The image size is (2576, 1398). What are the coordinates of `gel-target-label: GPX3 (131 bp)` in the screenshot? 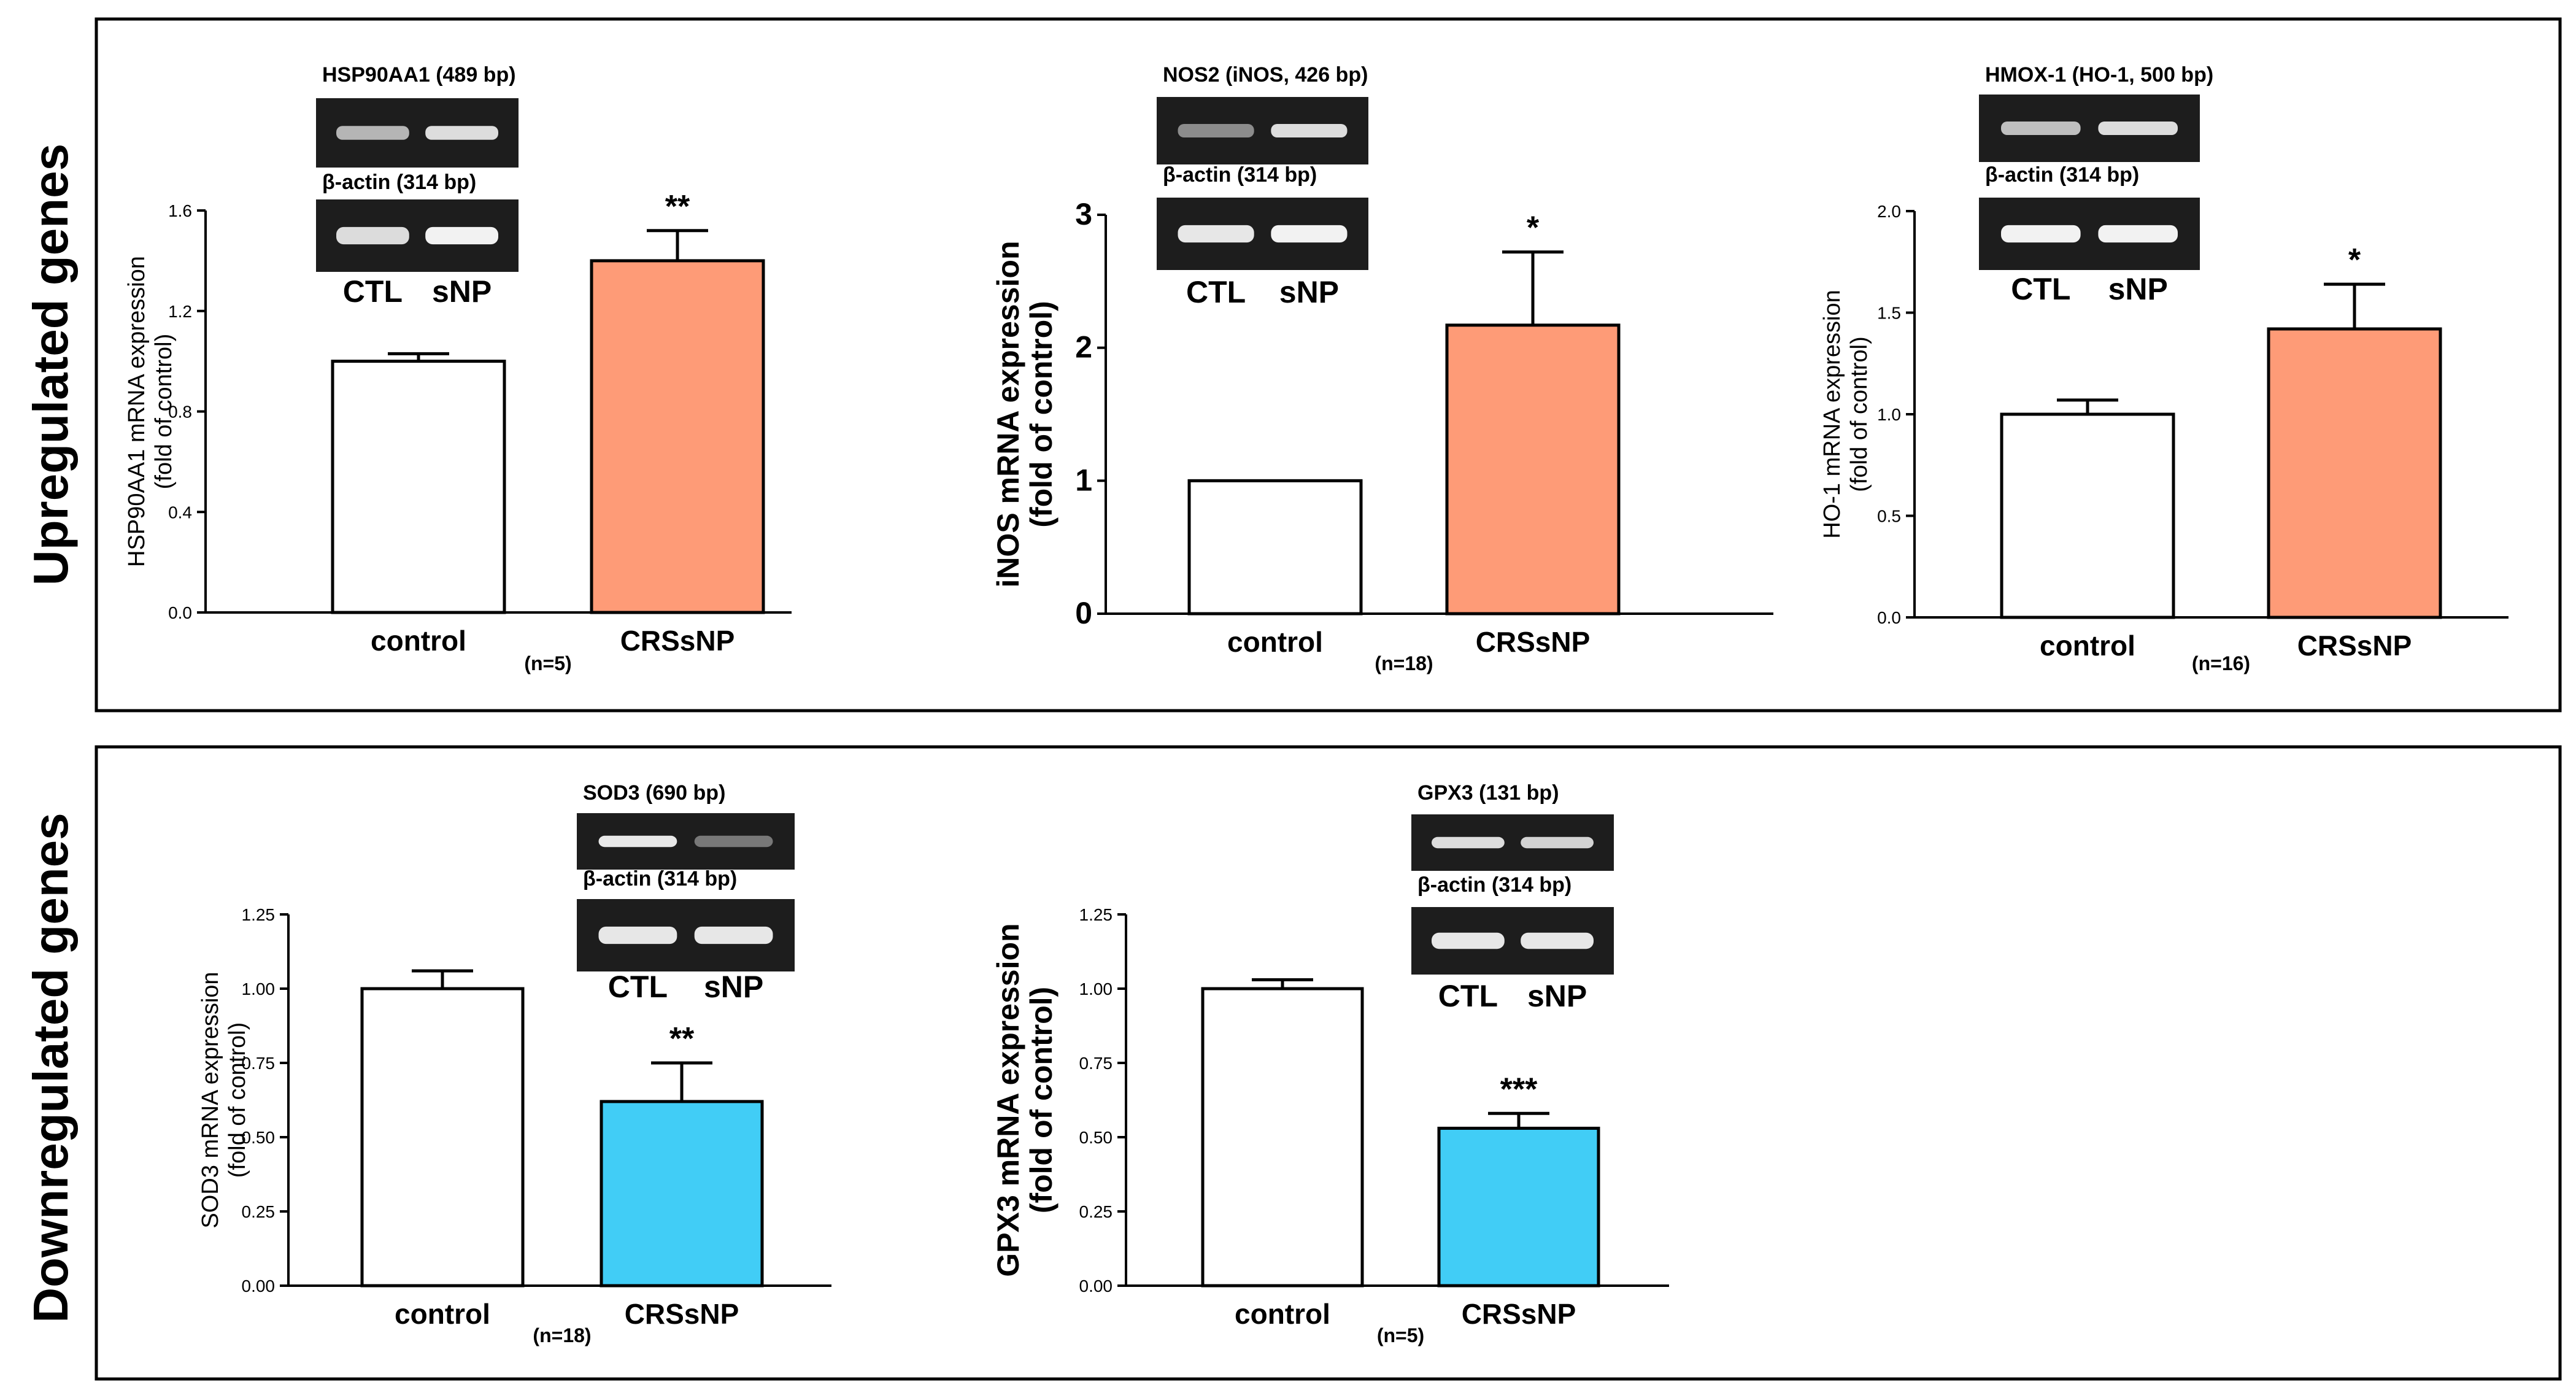 It's located at (1488, 793).